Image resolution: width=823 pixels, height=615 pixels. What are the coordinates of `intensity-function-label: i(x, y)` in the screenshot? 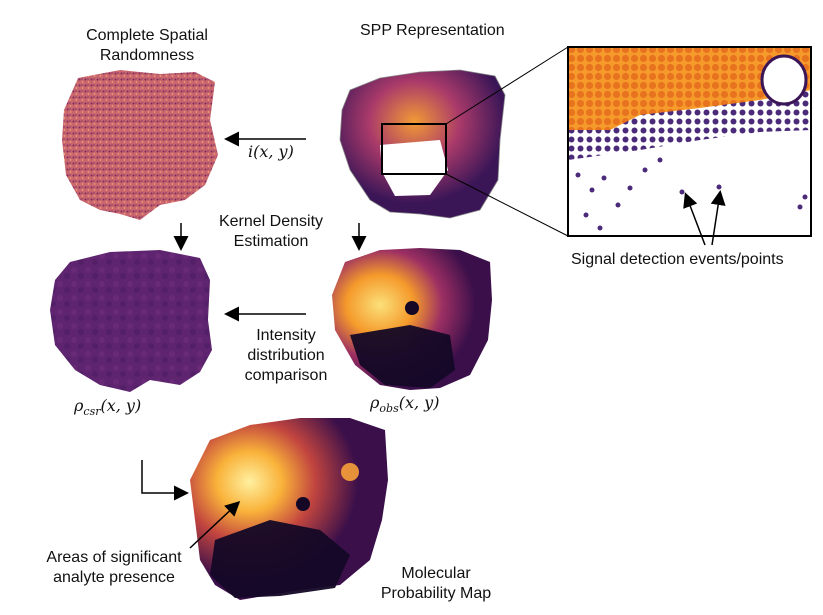 It's located at (271, 151).